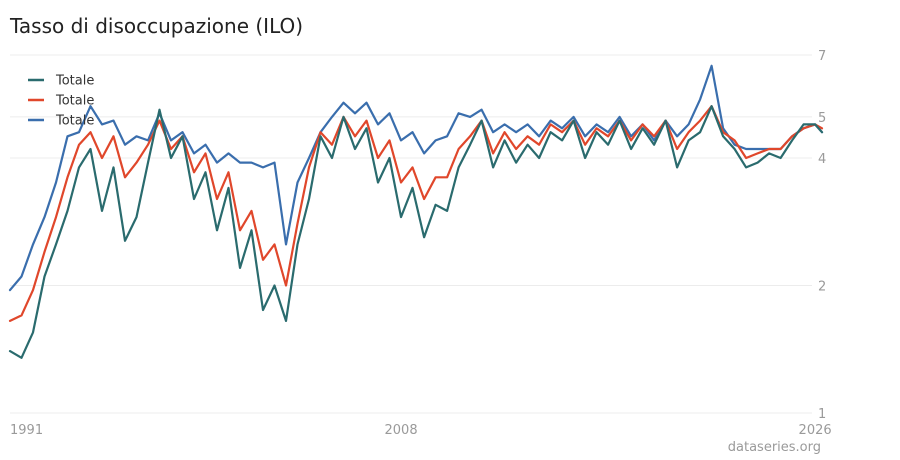 The height and width of the screenshot is (460, 900). What do you see at coordinates (157, 26) in the screenshot?
I see `chart-title: Tasso di disoccupazione (ILO)` at bounding box center [157, 26].